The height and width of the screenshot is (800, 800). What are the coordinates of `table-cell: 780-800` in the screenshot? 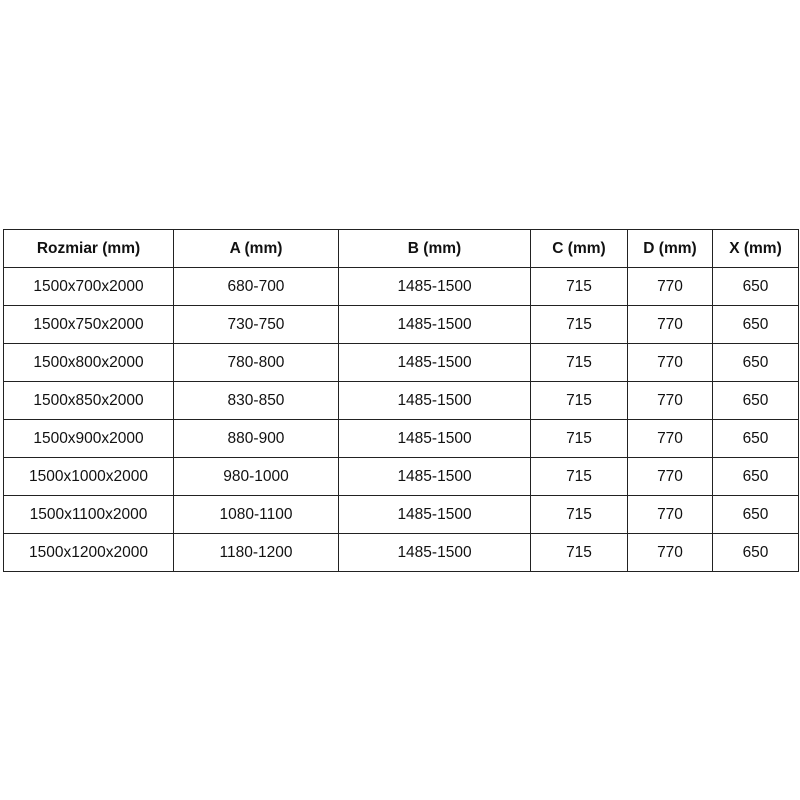 It's located at (256, 362).